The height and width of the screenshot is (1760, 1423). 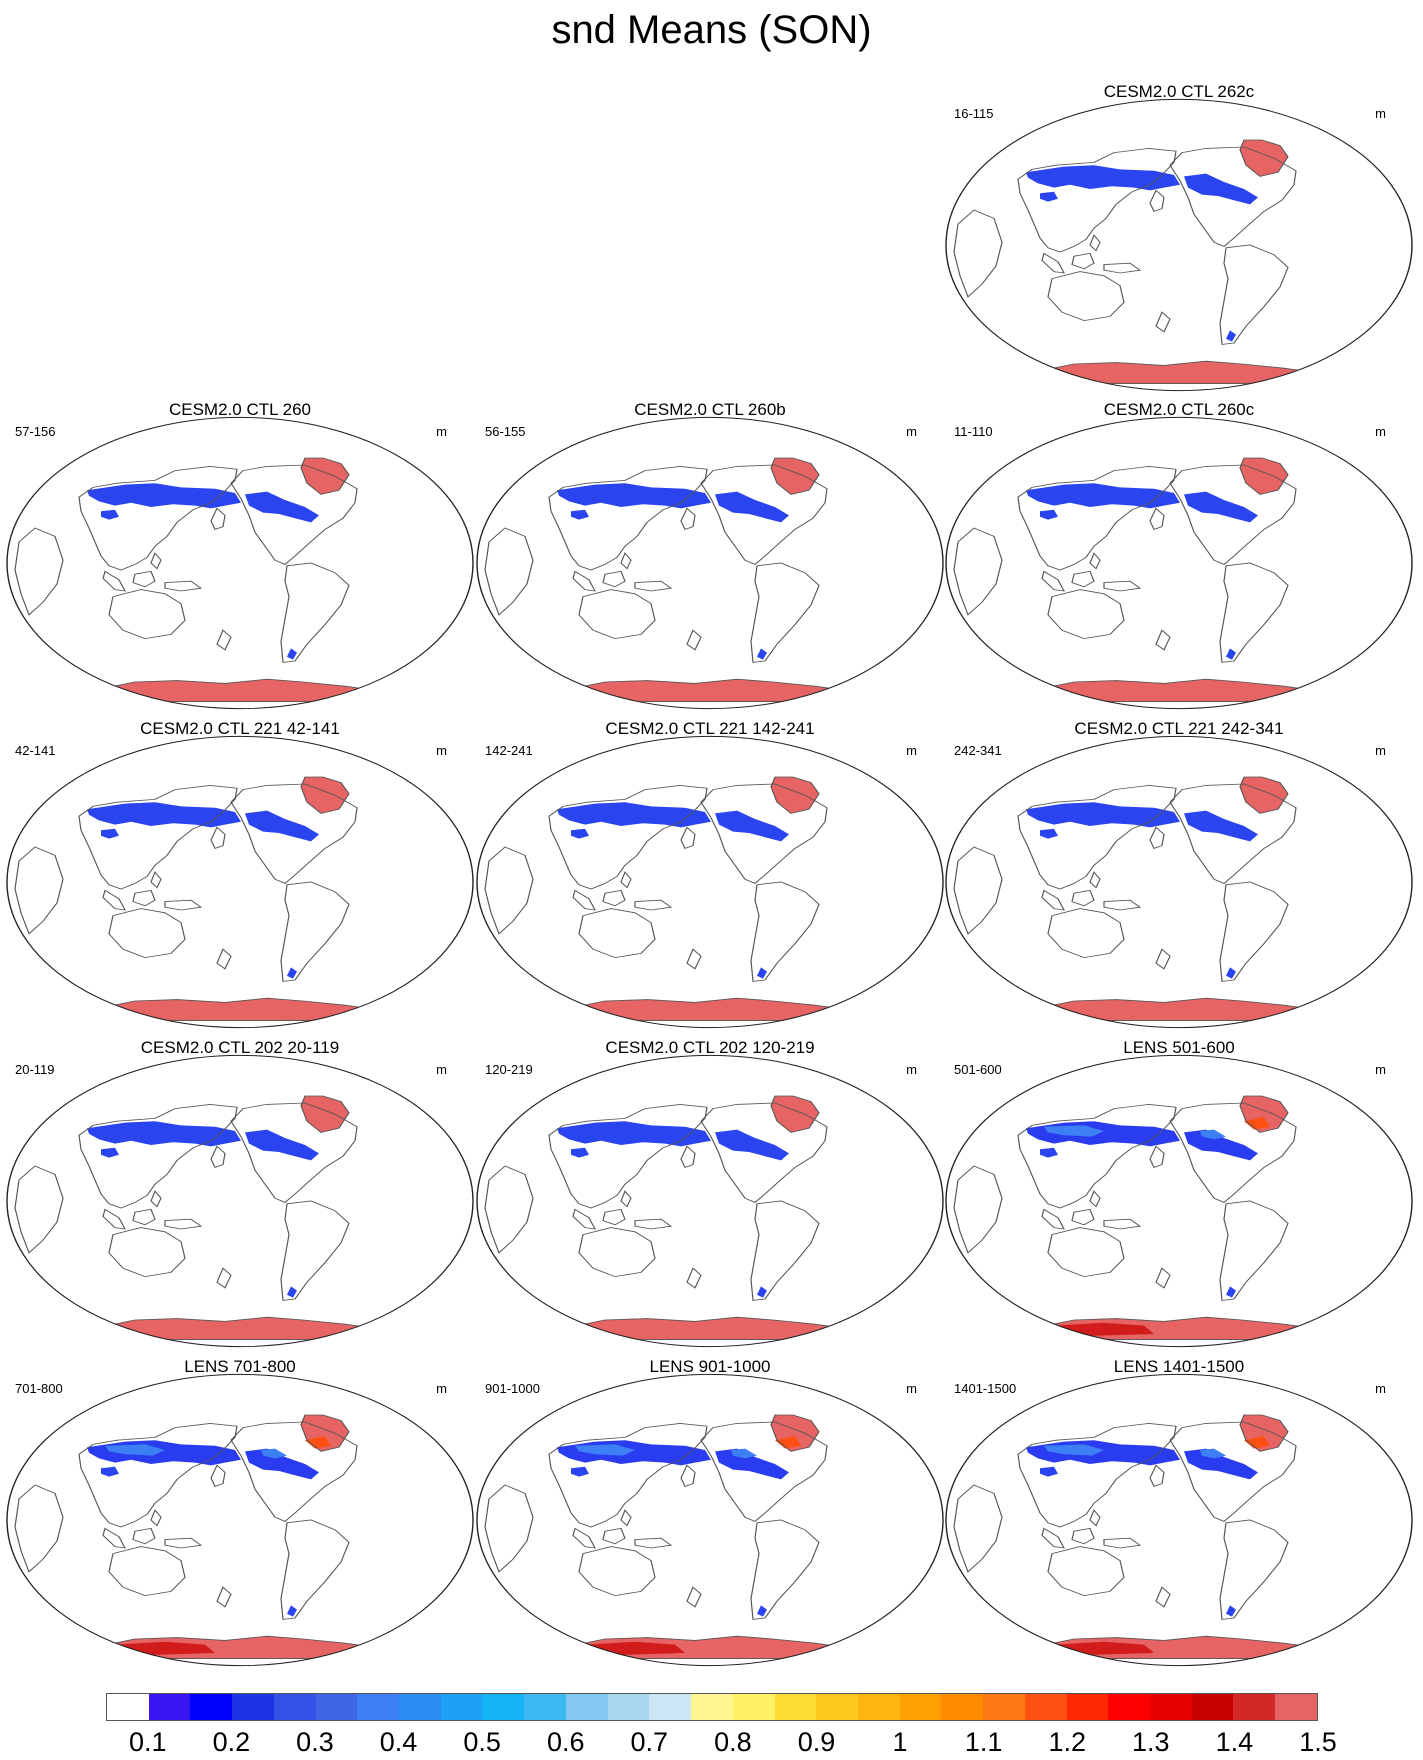 I want to click on antarctica-snow, so click(x=1177, y=372).